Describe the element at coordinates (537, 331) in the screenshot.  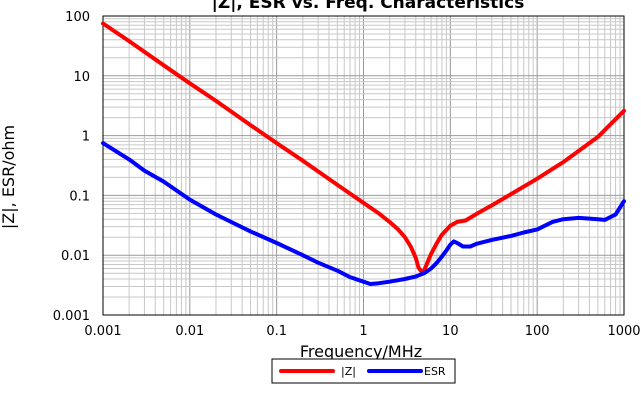
I see `x-tick-label: 100` at that location.